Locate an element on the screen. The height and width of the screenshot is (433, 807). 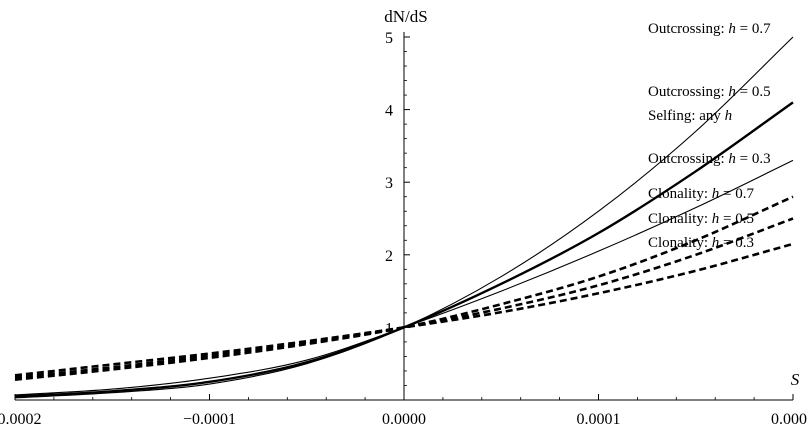
series-label-6: Clonality: h = 0.3 is located at coordinates (701, 243).